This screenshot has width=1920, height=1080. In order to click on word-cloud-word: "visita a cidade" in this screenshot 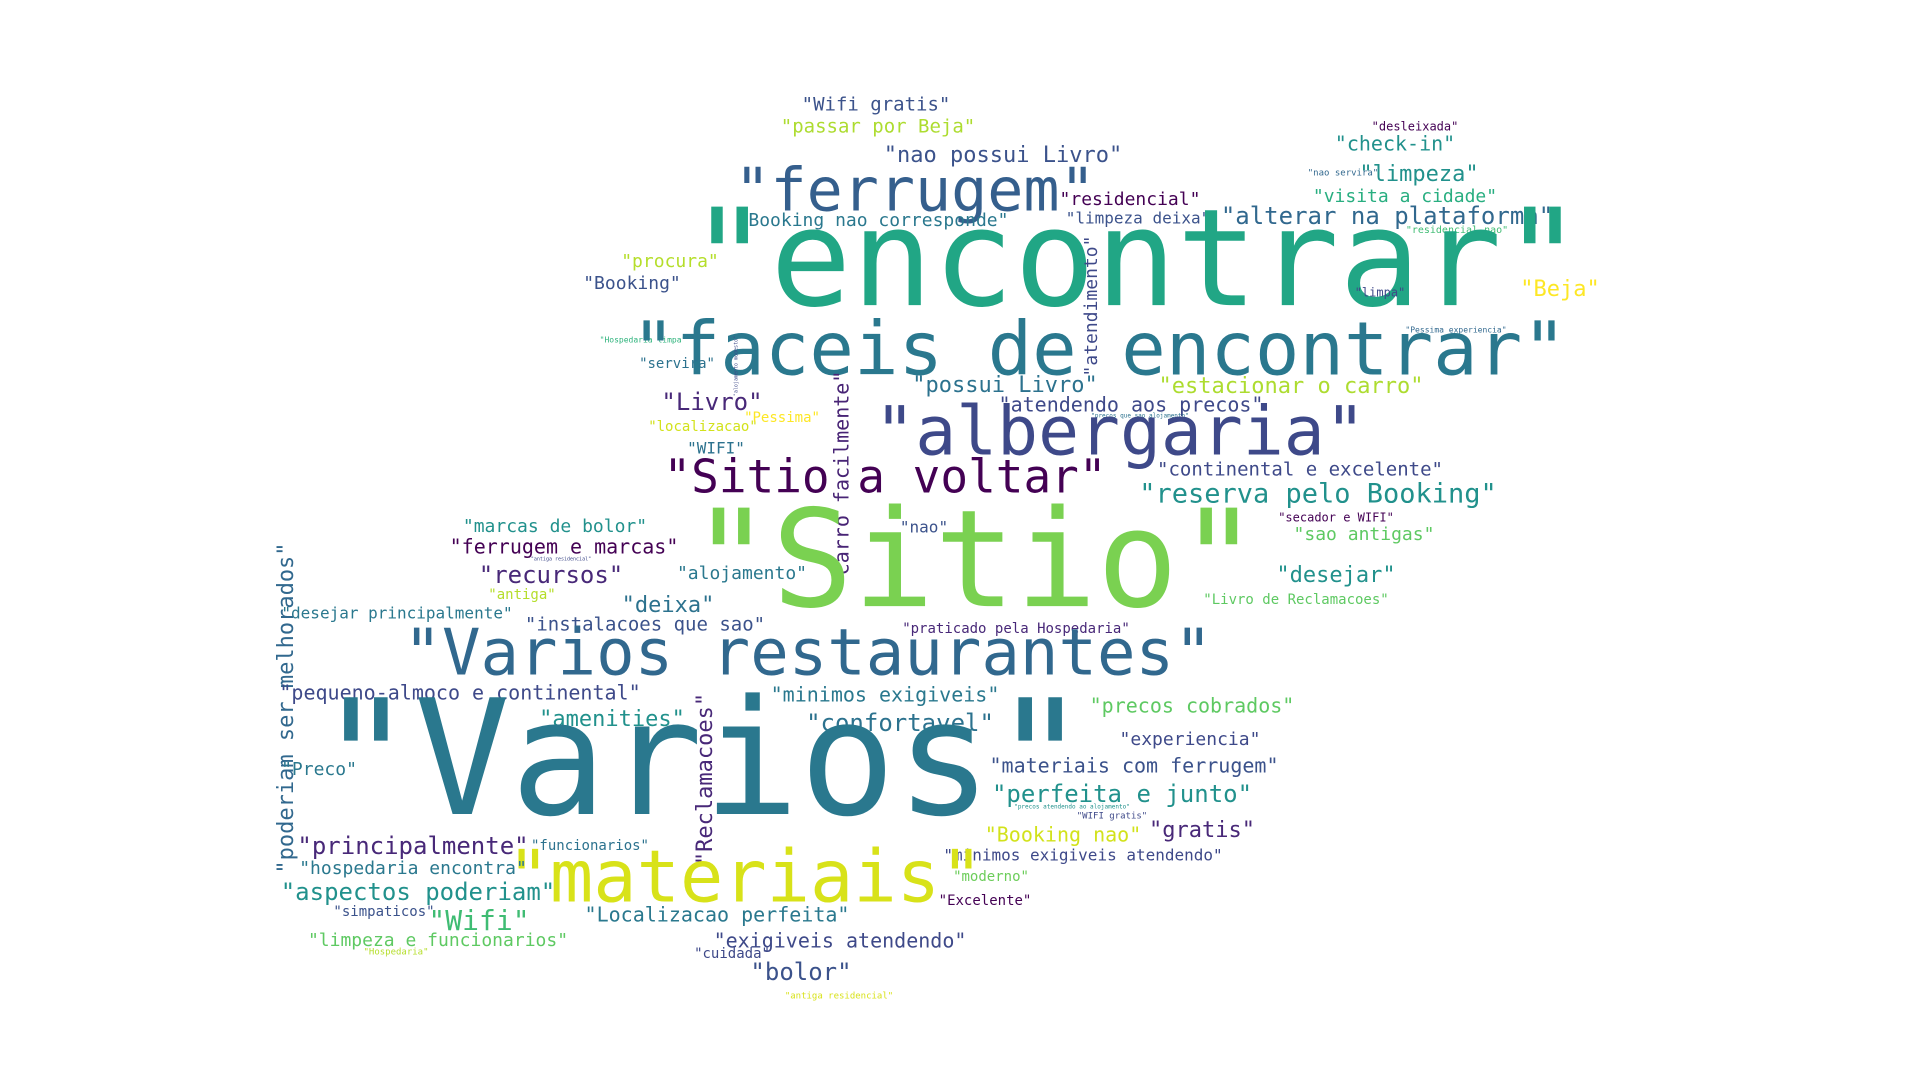, I will do `click(1405, 196)`.